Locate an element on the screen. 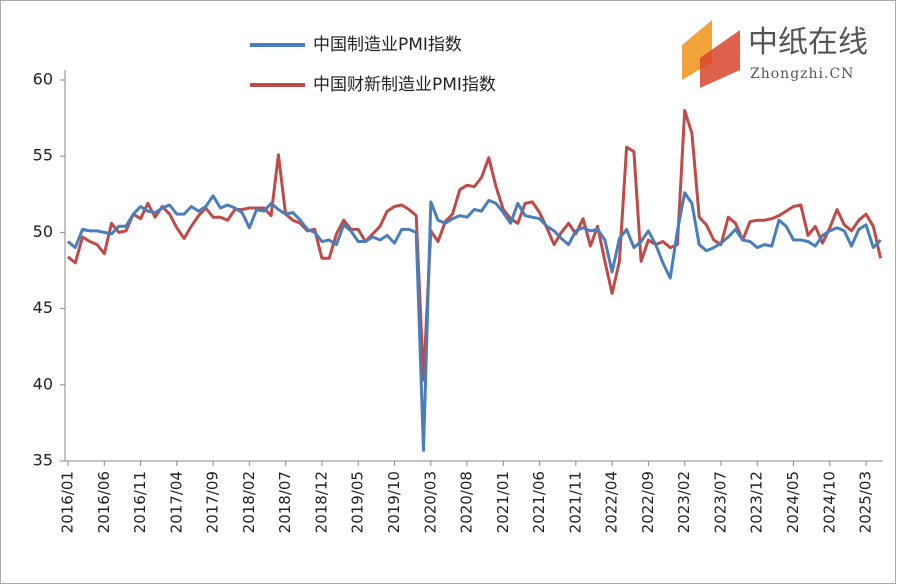  y-tick-label: 55 is located at coordinates (43, 155).